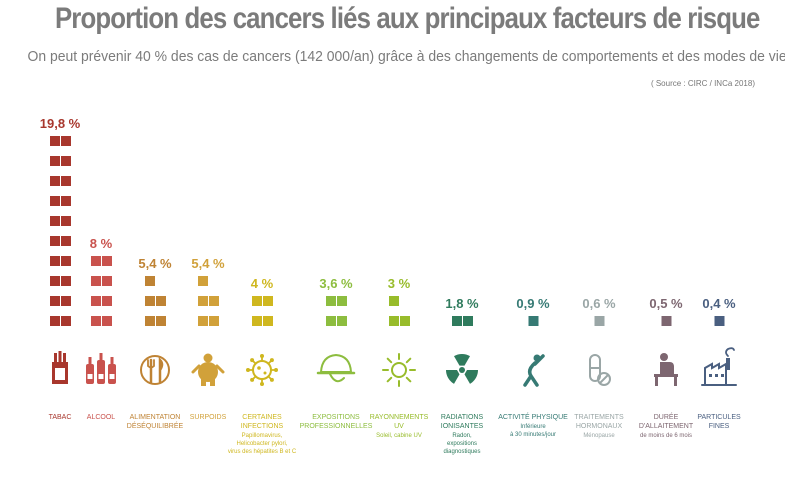 The image size is (785, 477). What do you see at coordinates (462, 303) in the screenshot?
I see `value-label: 1,8 %` at bounding box center [462, 303].